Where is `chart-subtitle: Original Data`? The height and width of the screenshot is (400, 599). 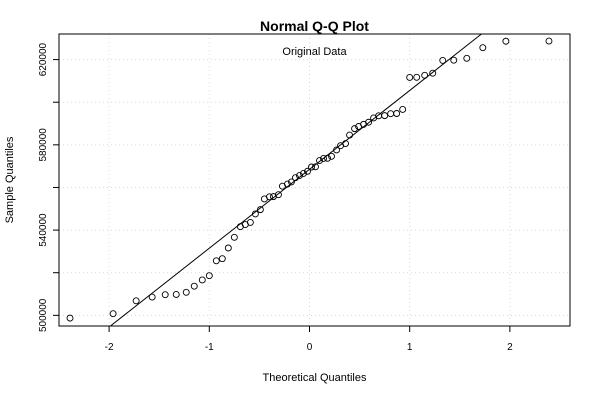
chart-subtitle: Original Data is located at coordinates (314, 52).